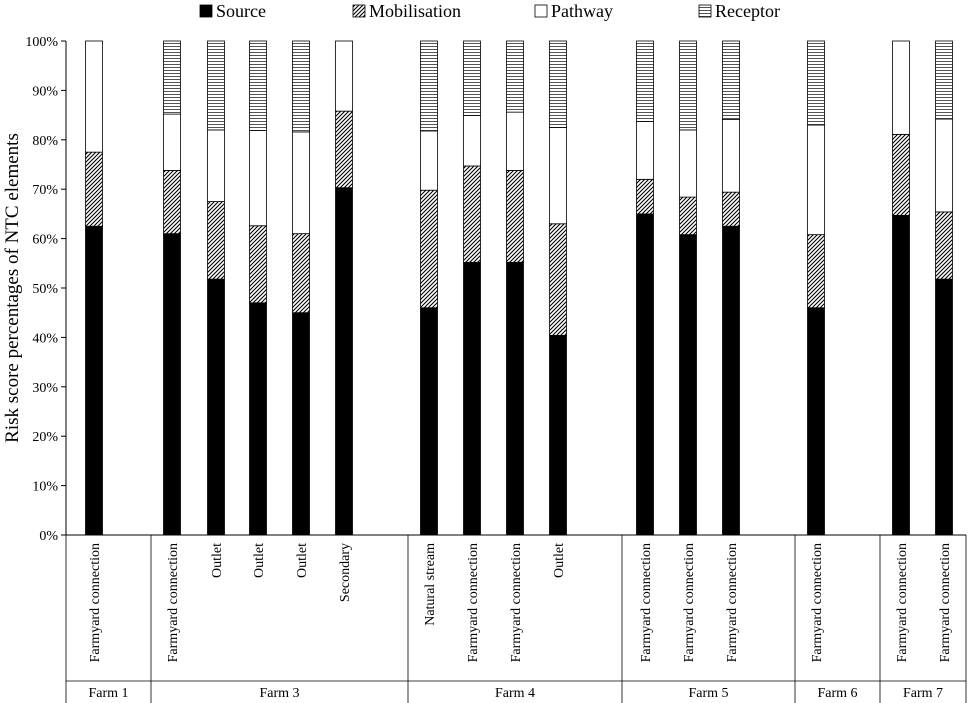  What do you see at coordinates (48, 536) in the screenshot?
I see `y-tick-label: 0%` at bounding box center [48, 536].